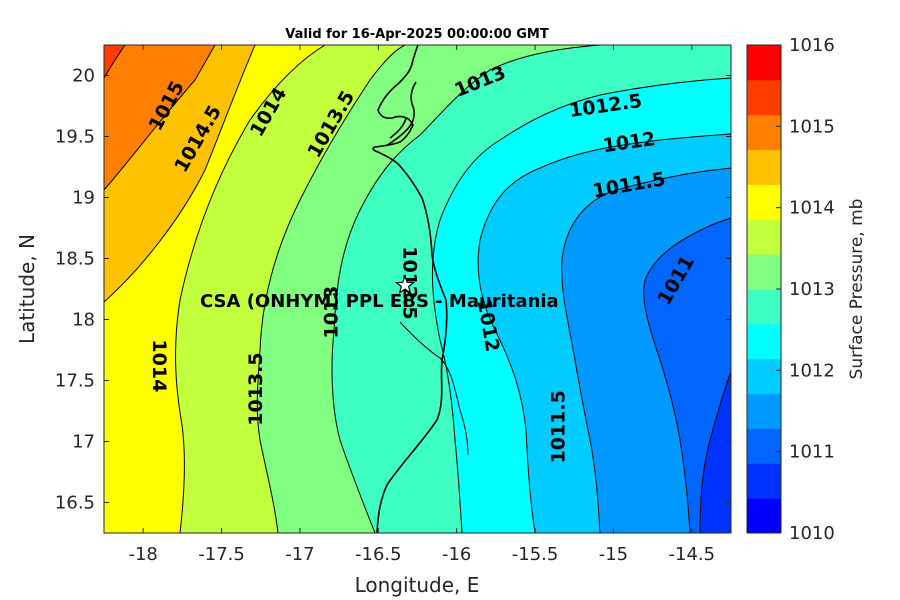  I want to click on colorbar-tick-label: 1014, so click(812, 208).